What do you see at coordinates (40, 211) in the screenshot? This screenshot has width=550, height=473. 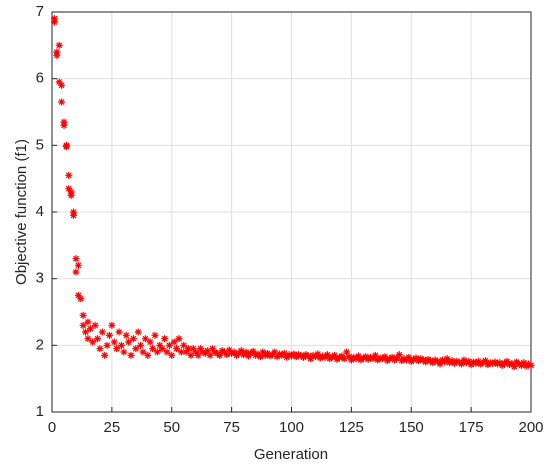 I see `y-tick-label: 4` at bounding box center [40, 211].